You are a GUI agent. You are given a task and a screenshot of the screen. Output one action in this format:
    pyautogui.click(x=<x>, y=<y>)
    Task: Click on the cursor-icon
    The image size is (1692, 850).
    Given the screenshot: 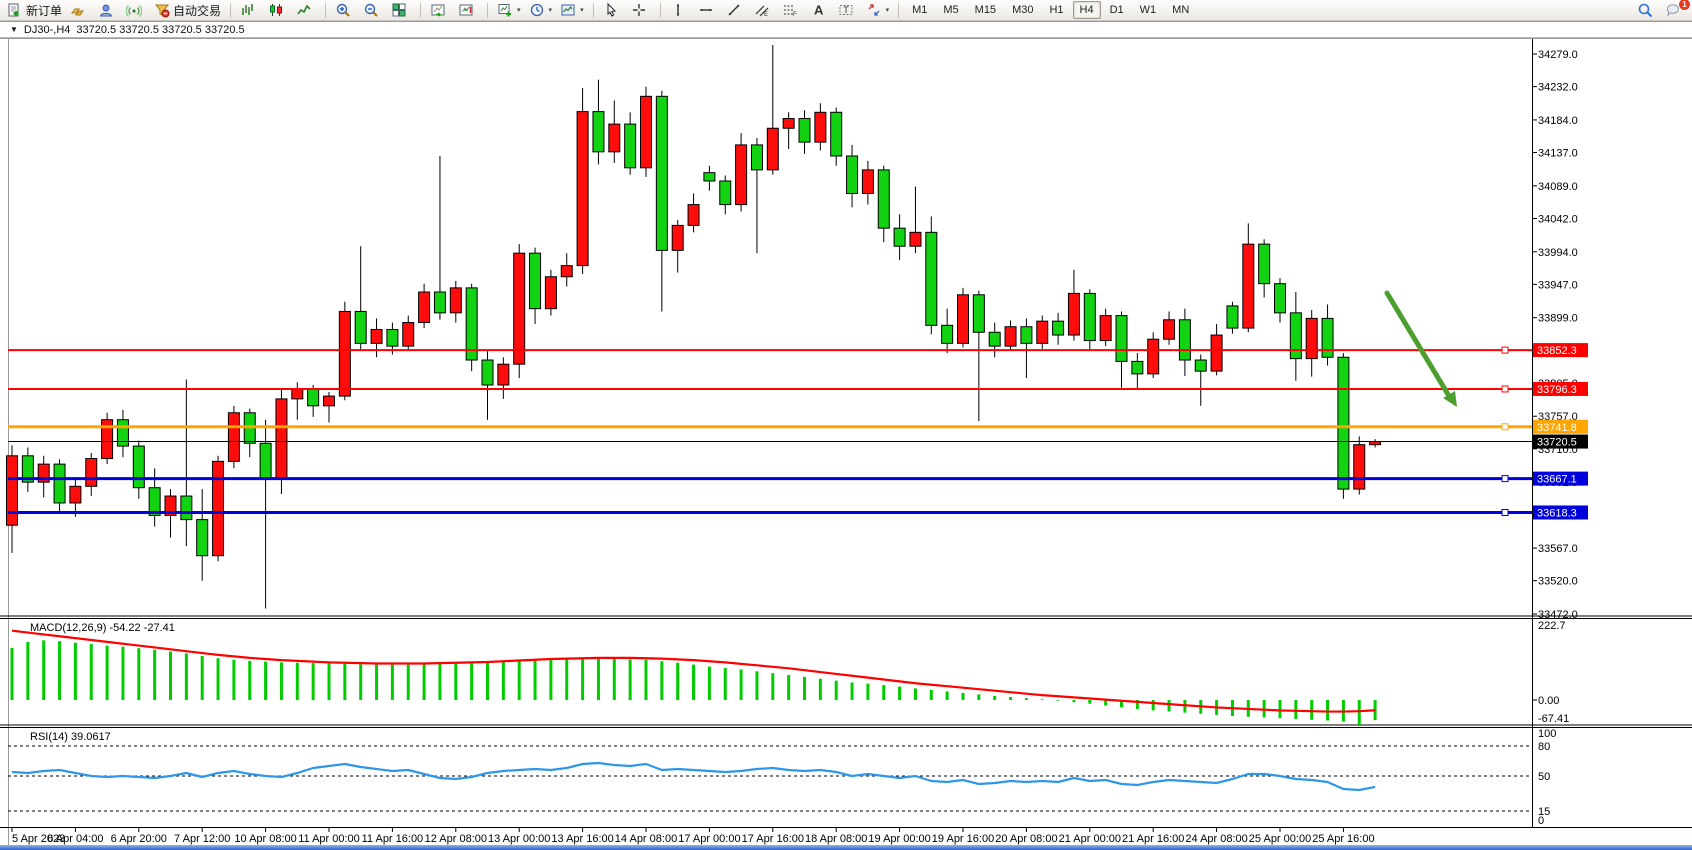 What is the action you would take?
    pyautogui.click(x=611, y=9)
    